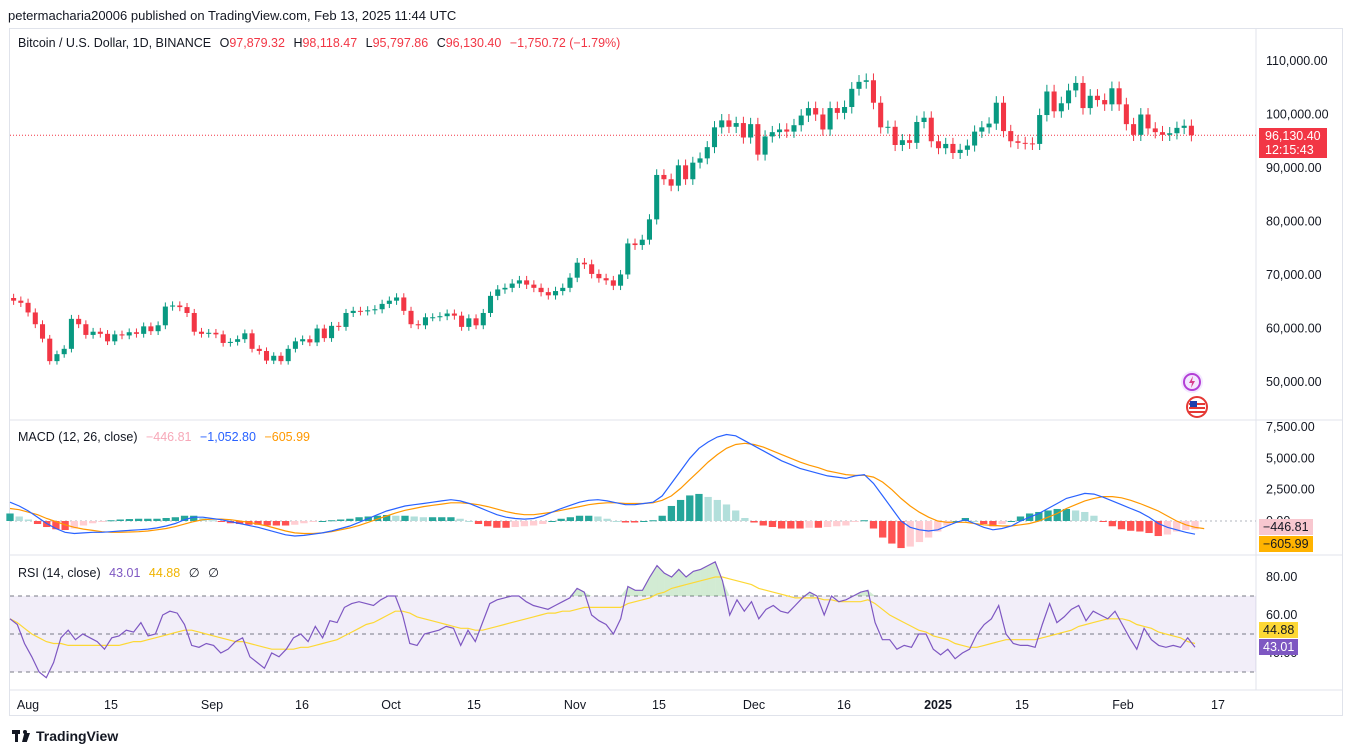  I want to click on price-axis-tick: 50,000.00, so click(1294, 382).